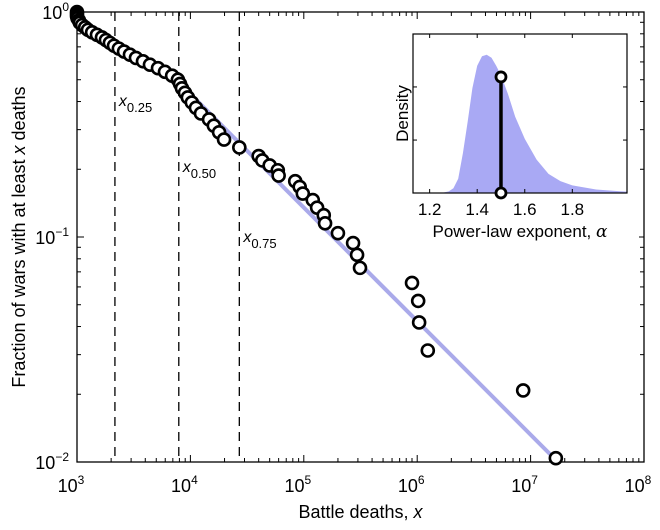 This screenshot has width=660, height=530. Describe the element at coordinates (648, 480) in the screenshot. I see `tick-exponent: 8` at that location.